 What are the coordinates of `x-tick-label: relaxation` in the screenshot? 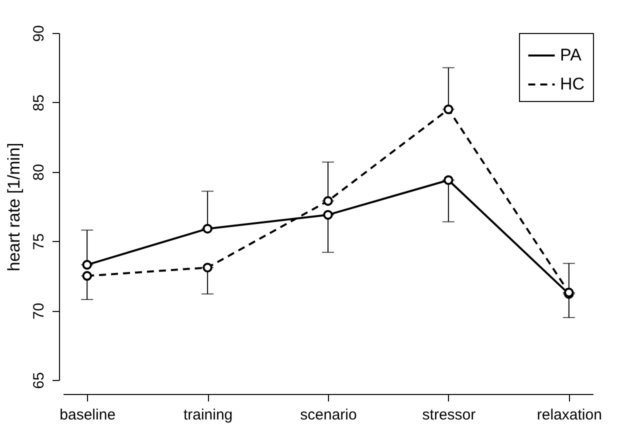 It's located at (569, 415).